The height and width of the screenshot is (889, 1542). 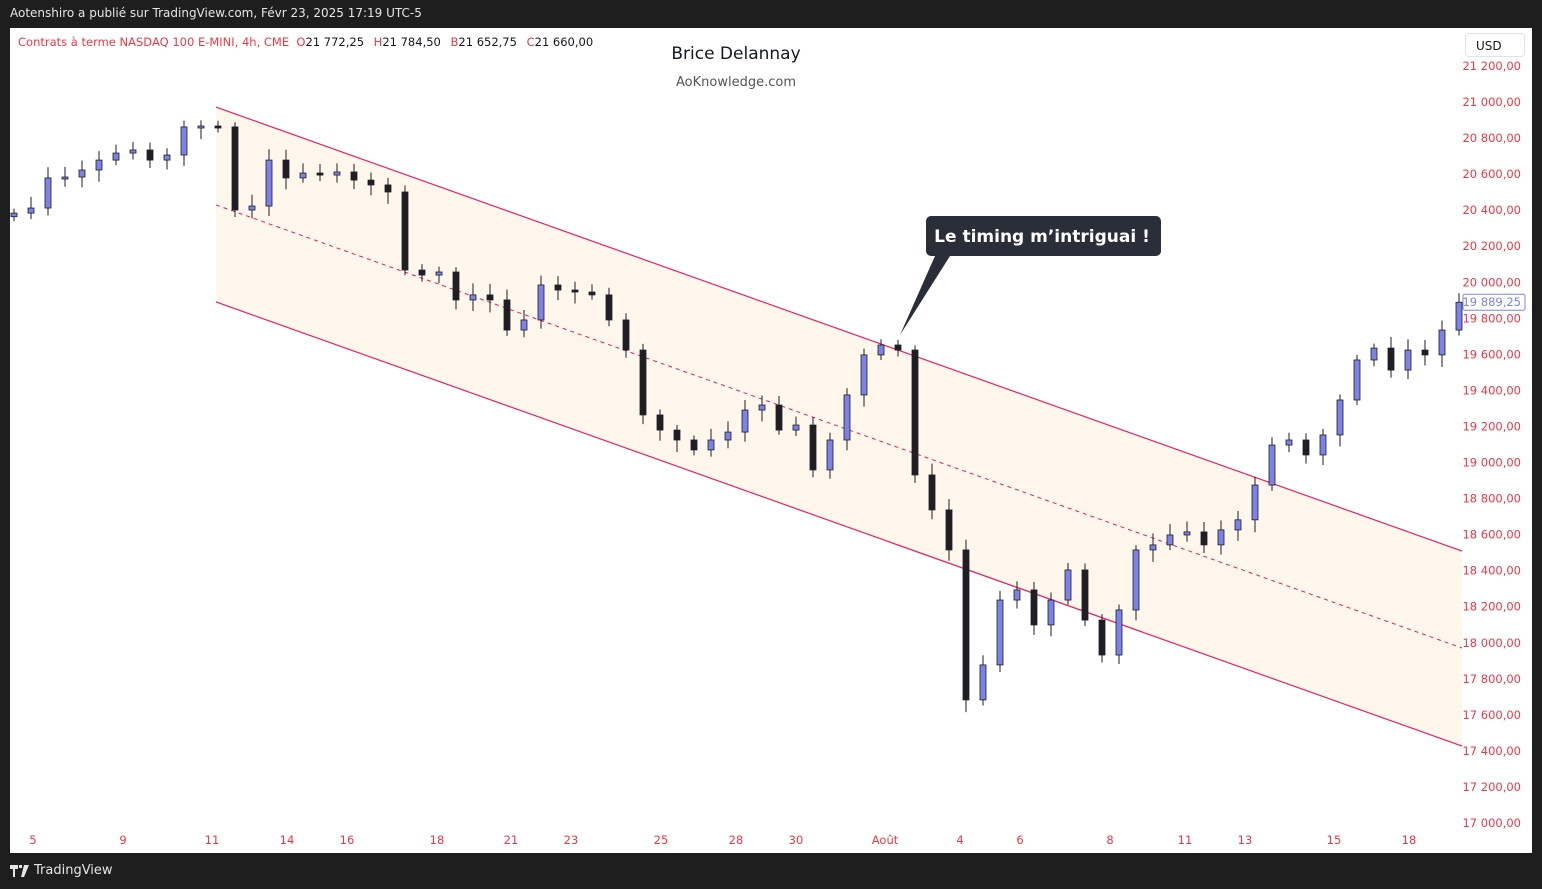 What do you see at coordinates (1491, 174) in the screenshot?
I see `y-tick-label: 20 600,00` at bounding box center [1491, 174].